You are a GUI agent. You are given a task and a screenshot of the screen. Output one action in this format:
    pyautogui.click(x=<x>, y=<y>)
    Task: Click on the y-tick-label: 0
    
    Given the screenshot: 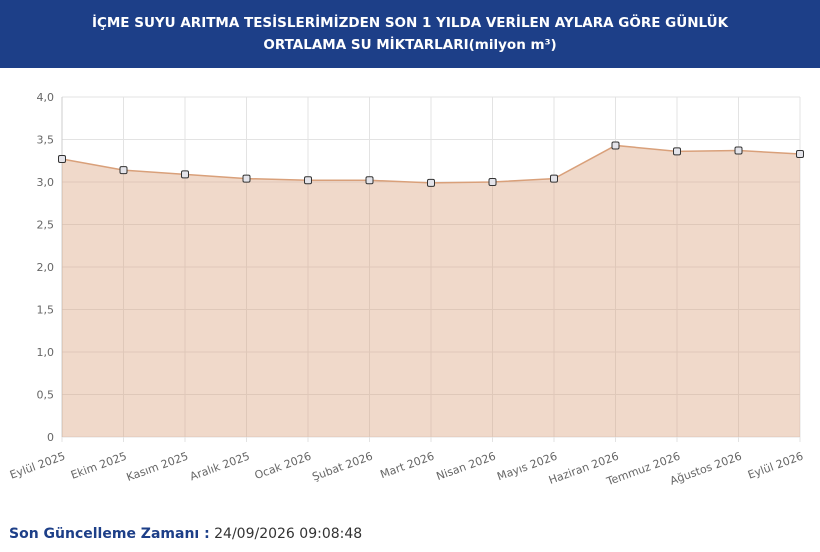 What is the action you would take?
    pyautogui.click(x=50, y=437)
    